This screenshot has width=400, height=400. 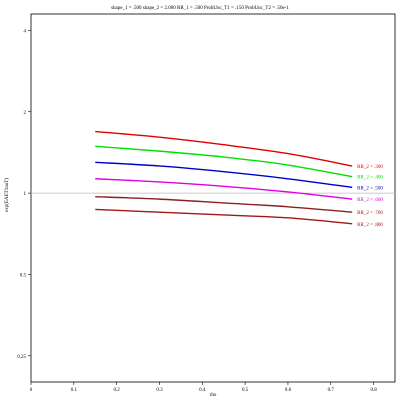 What do you see at coordinates (370, 178) in the screenshot?
I see `series-label-2: RR_2 = .400` at bounding box center [370, 178].